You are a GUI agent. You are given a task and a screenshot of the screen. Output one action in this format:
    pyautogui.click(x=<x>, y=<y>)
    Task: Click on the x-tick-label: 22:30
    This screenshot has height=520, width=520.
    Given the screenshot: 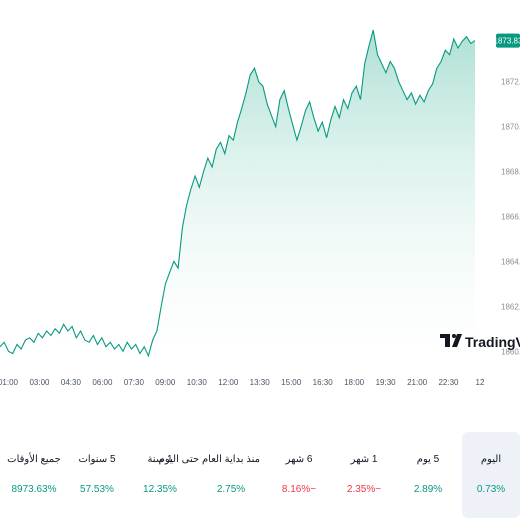 What is the action you would take?
    pyautogui.click(x=448, y=382)
    